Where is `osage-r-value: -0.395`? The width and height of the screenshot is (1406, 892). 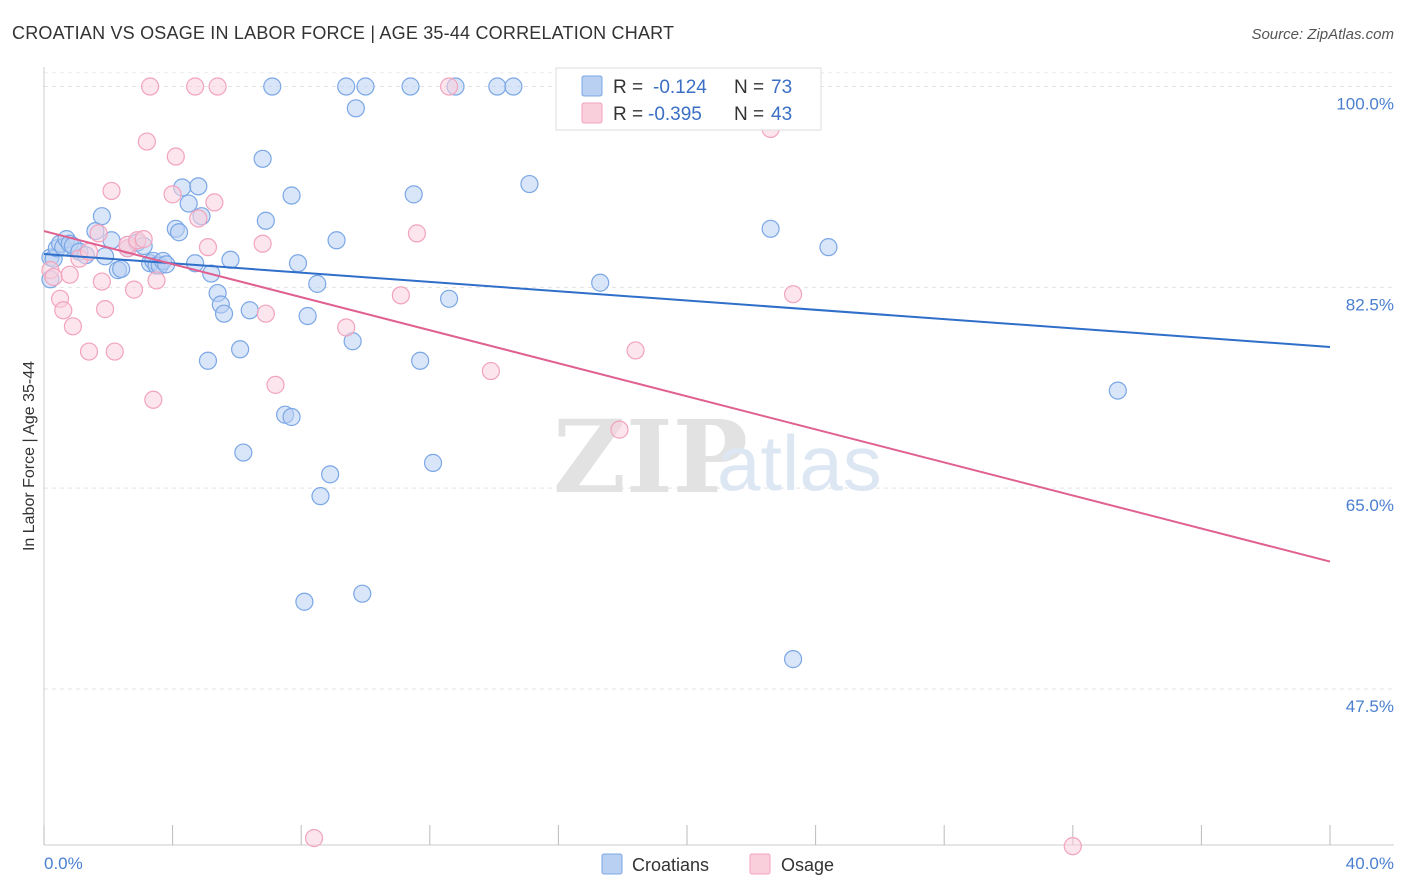 osage-r-value: -0.395 is located at coordinates (675, 114).